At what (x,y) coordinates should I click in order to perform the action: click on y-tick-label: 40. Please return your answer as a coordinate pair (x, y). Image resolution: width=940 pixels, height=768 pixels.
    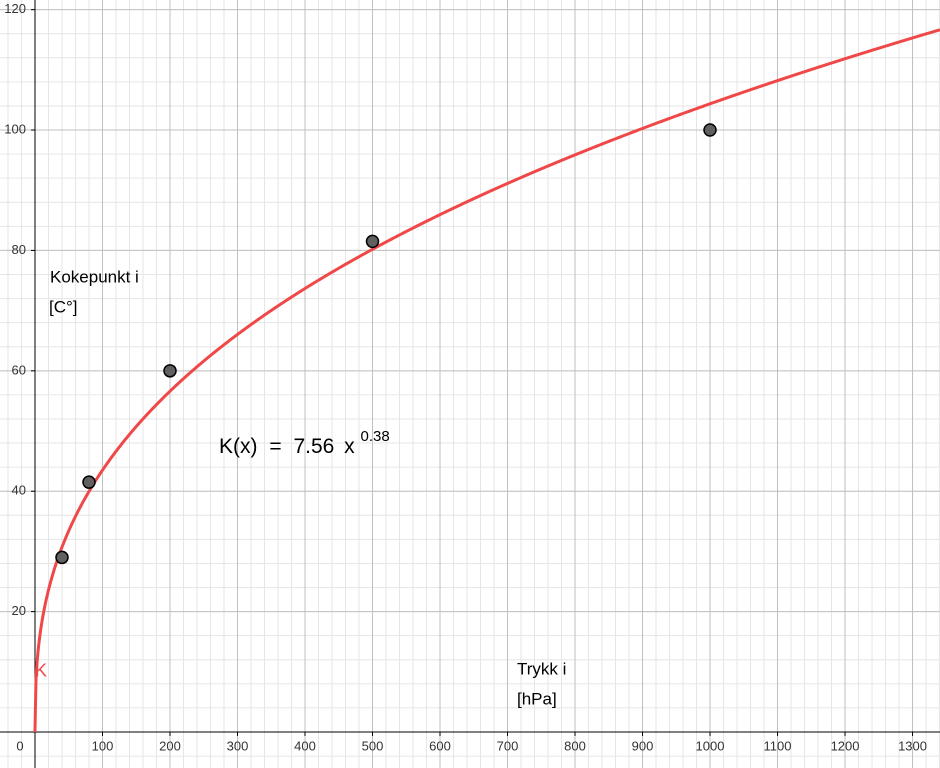
    Looking at the image, I should click on (19, 490).